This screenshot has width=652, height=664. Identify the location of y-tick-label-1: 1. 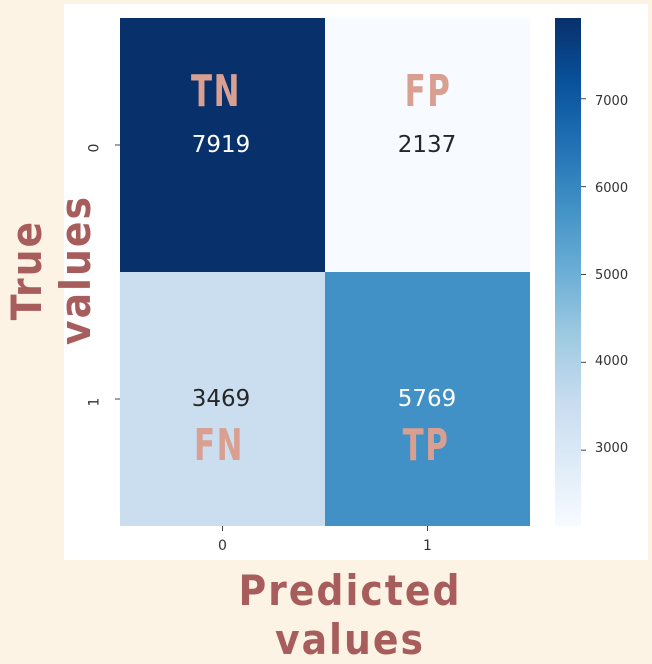
(94, 402).